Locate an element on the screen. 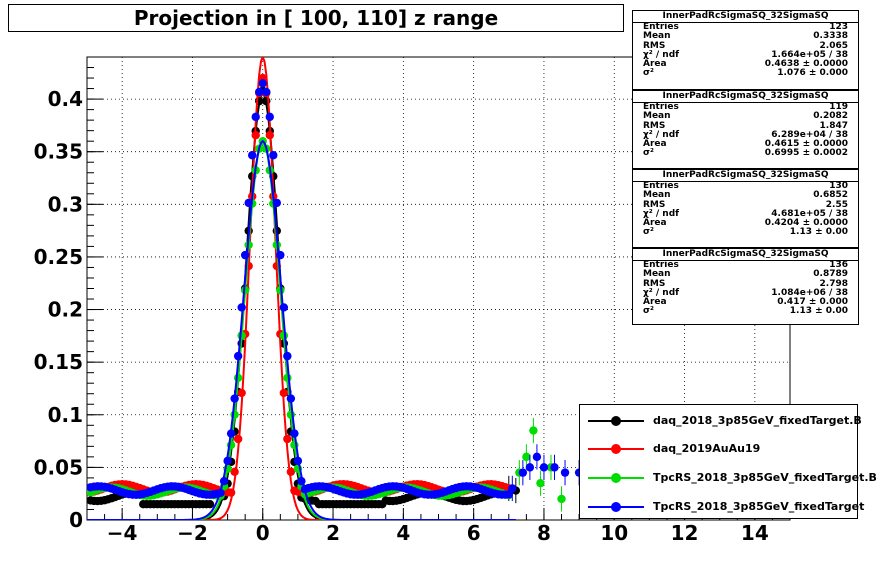  stats-value: 1.847 is located at coordinates (833, 125).